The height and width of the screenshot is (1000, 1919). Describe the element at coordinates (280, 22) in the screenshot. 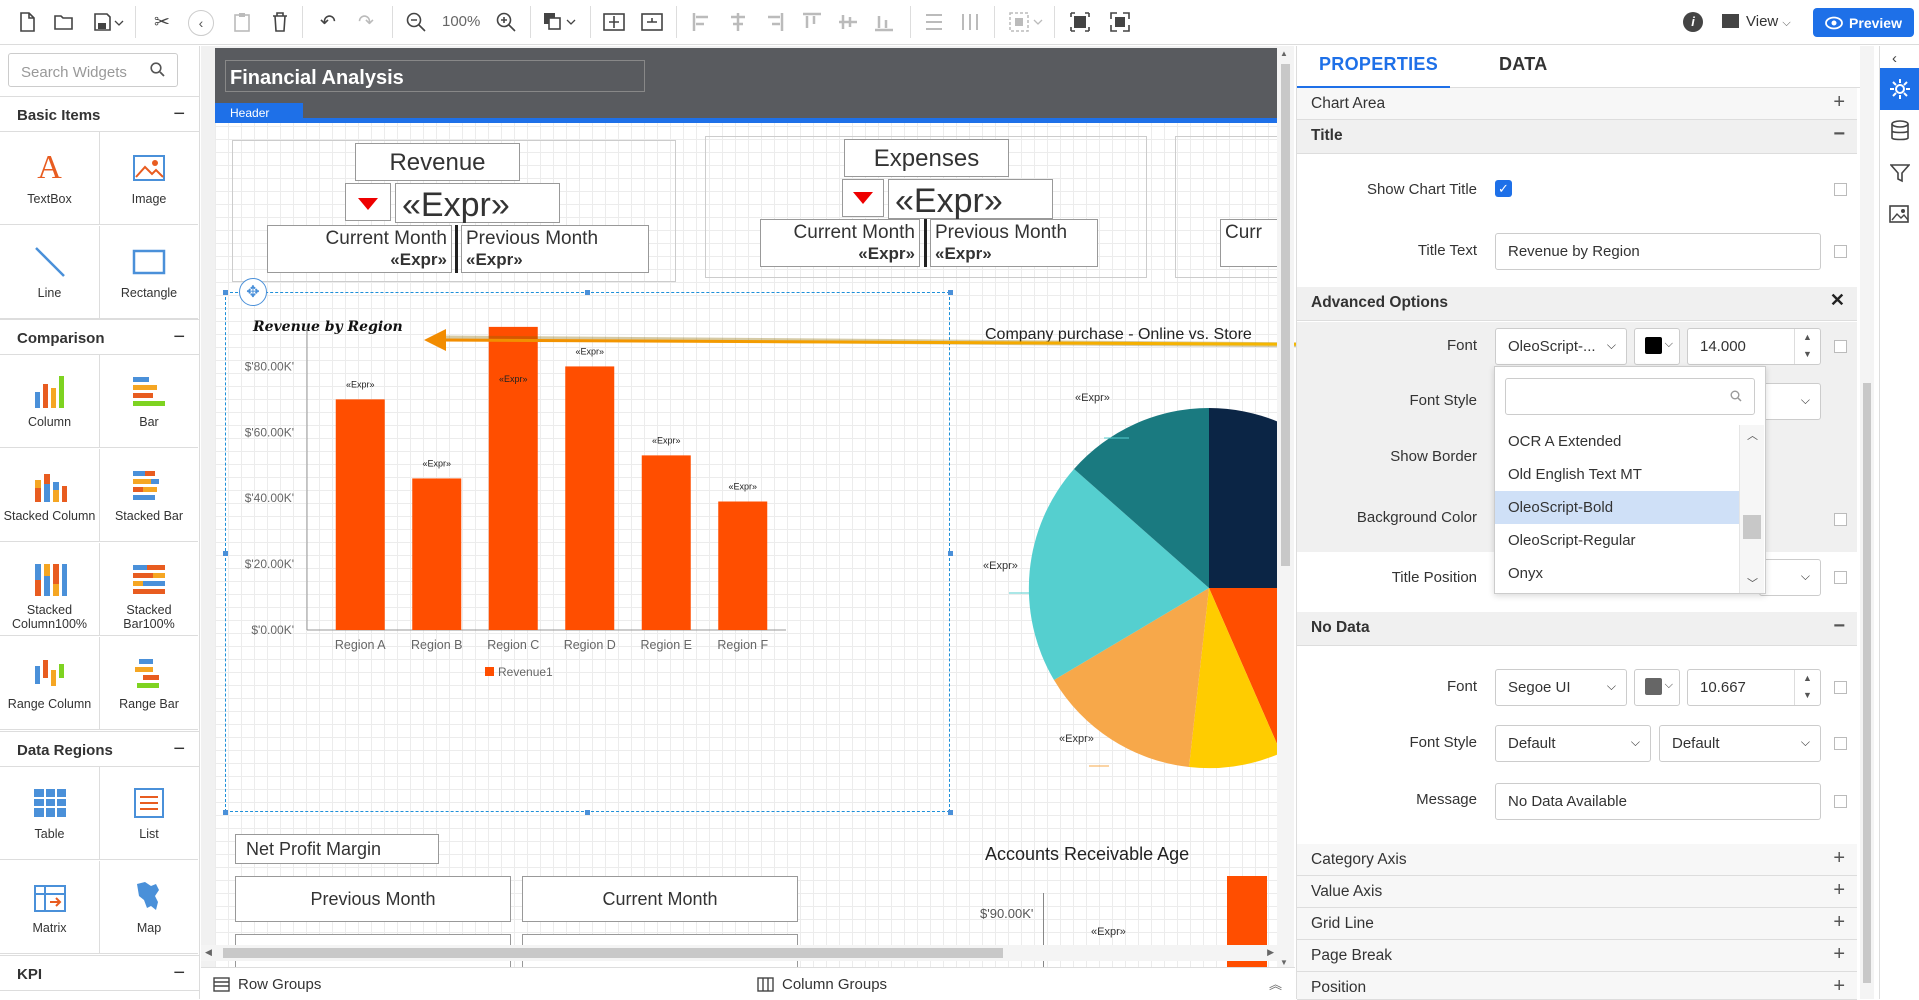

I see `delete-icon` at that location.